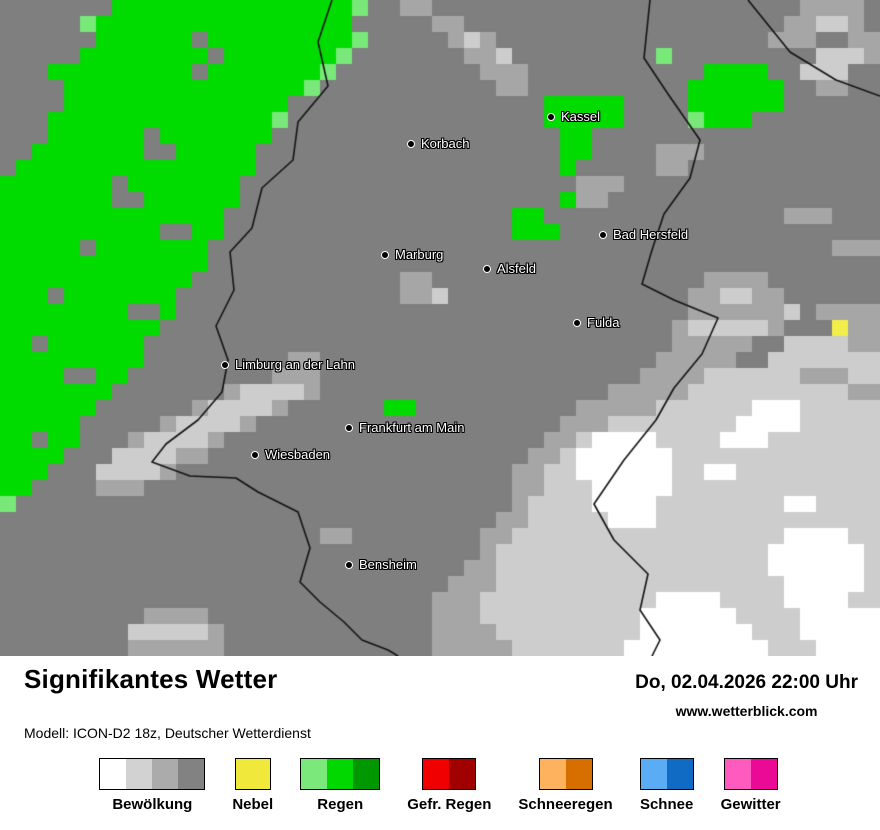 Image resolution: width=880 pixels, height=830 pixels. Describe the element at coordinates (151, 679) in the screenshot. I see `page-title: Signifikantes Wetter` at that location.